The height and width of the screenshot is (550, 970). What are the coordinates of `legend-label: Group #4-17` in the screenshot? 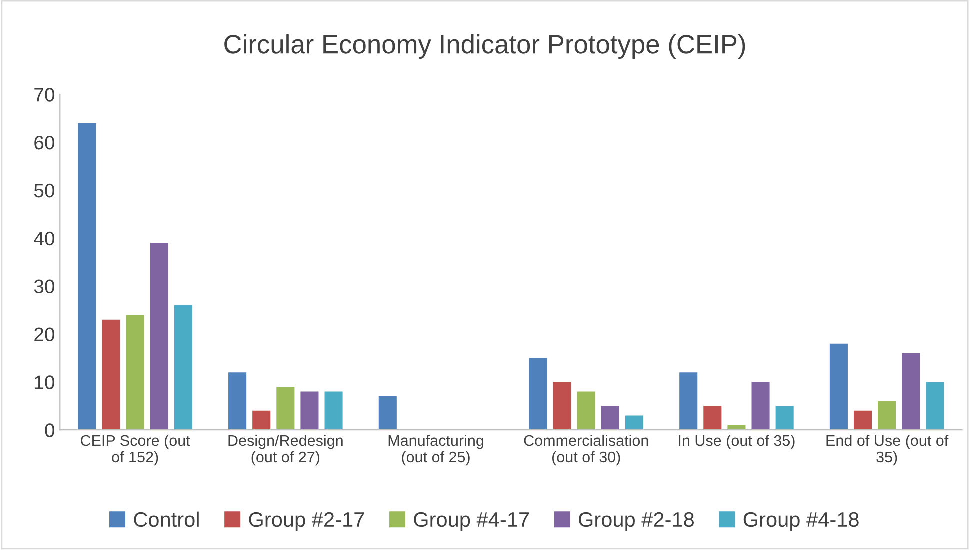 It's located at (471, 522).